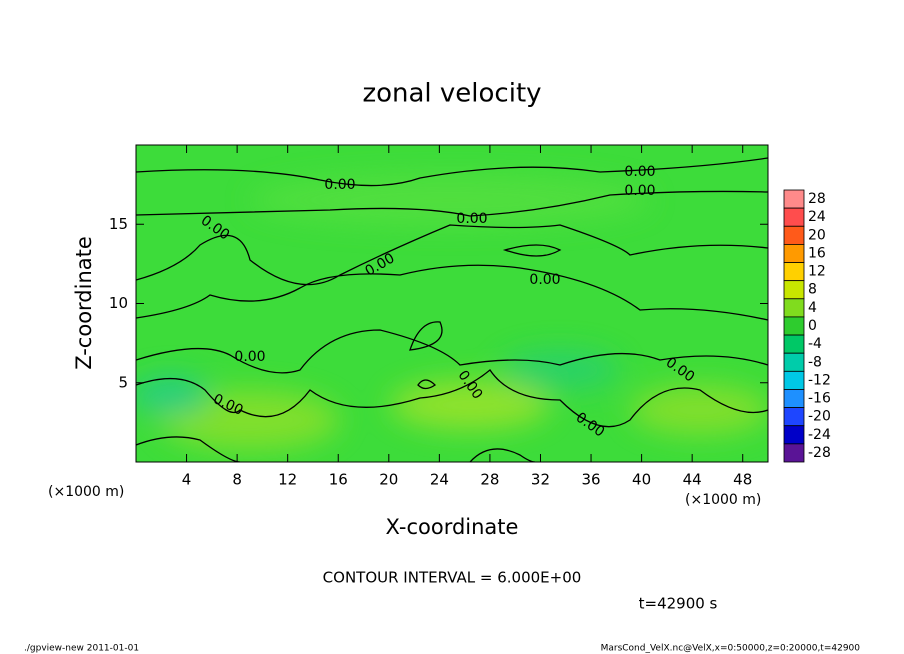 The width and height of the screenshot is (904, 654). What do you see at coordinates (452, 578) in the screenshot?
I see `contour-interval: CONTOUR INTERVAL = 6.000E+00` at bounding box center [452, 578].